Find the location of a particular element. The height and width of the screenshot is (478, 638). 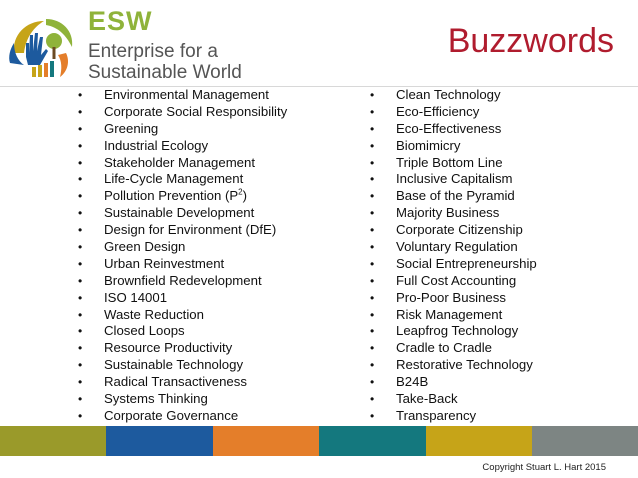

org-name-line-1: Enterprise for a is located at coordinates (153, 51).